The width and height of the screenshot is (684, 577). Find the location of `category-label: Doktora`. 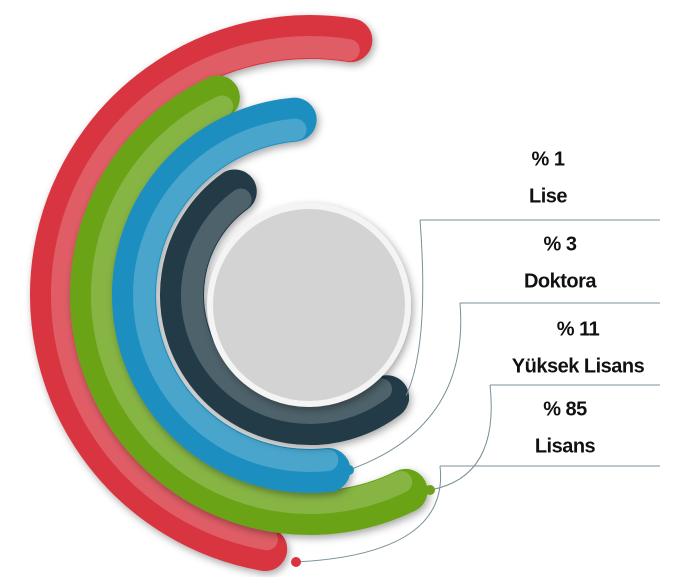

category-label: Doktora is located at coordinates (560, 281).